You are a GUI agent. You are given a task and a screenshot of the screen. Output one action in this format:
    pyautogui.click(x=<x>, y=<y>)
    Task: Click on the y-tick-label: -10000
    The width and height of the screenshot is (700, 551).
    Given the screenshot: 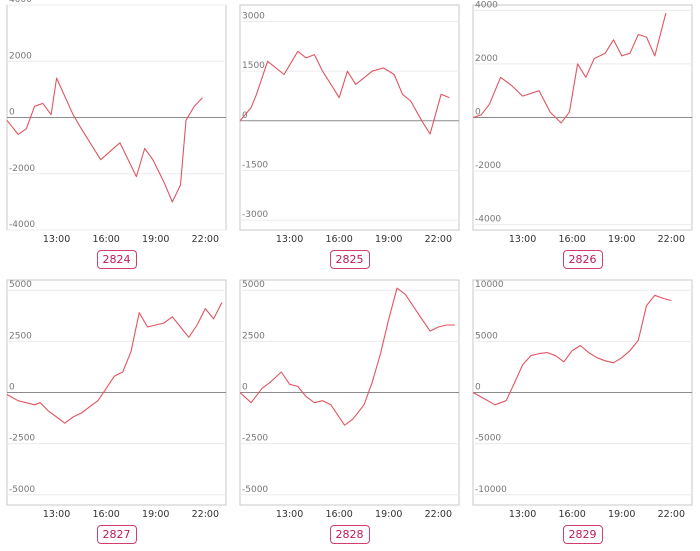 What is the action you would take?
    pyautogui.click(x=491, y=490)
    